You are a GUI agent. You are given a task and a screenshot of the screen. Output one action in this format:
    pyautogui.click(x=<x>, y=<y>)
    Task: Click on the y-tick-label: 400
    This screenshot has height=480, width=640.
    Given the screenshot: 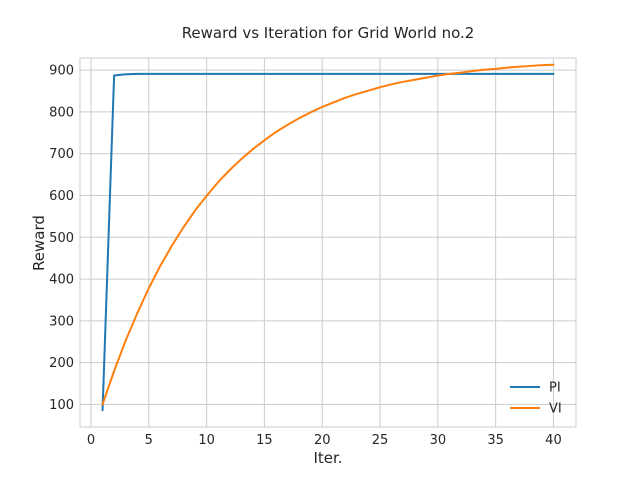 What is the action you would take?
    pyautogui.click(x=61, y=280)
    